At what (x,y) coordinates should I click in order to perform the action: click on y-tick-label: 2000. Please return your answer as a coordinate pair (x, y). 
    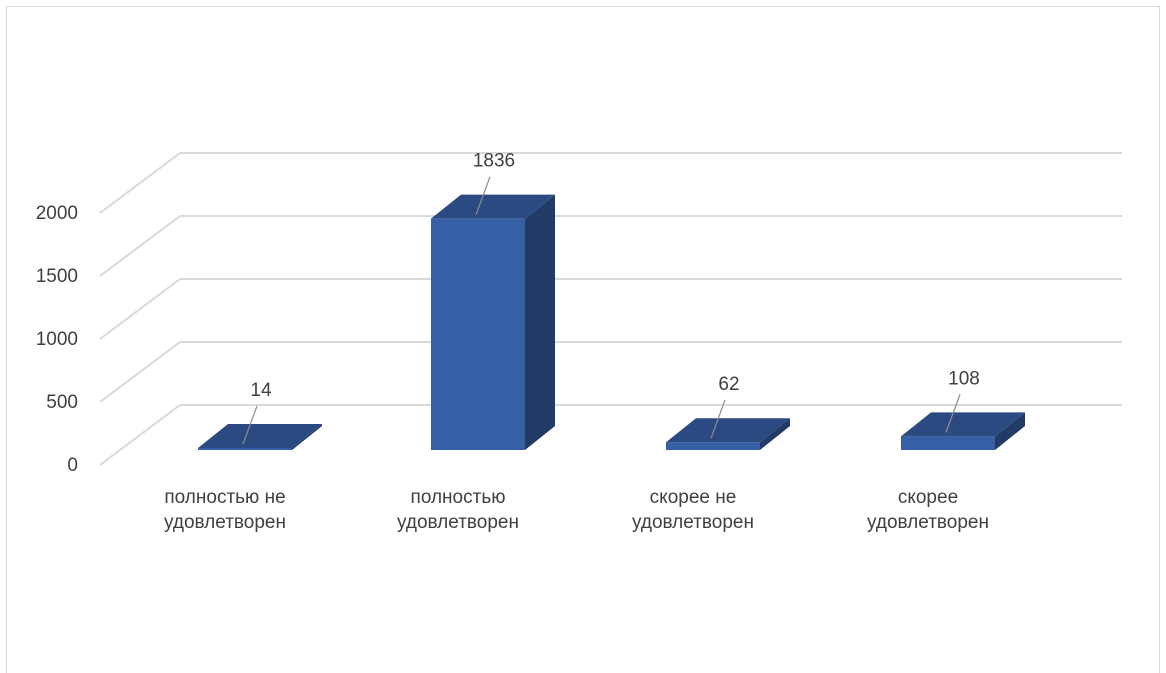
    Looking at the image, I should click on (57, 213).